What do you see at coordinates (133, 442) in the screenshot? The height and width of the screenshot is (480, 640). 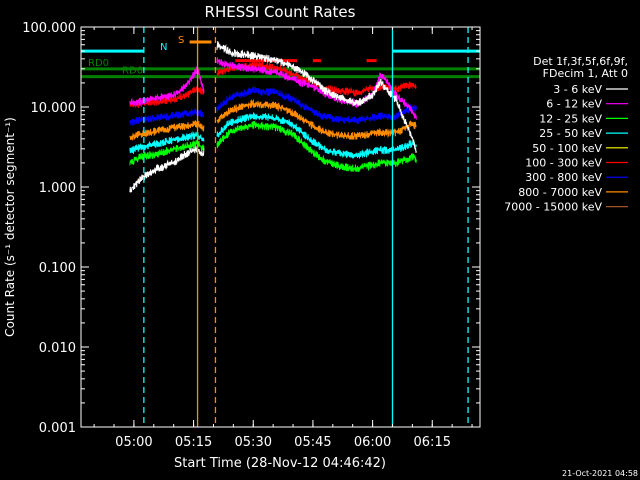 I see `x-tick-label: 05:00` at bounding box center [133, 442].